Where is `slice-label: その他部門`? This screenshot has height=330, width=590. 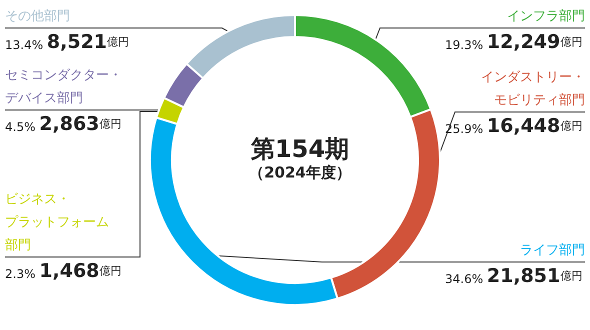 slice-label: その他部門 is located at coordinates (37, 16).